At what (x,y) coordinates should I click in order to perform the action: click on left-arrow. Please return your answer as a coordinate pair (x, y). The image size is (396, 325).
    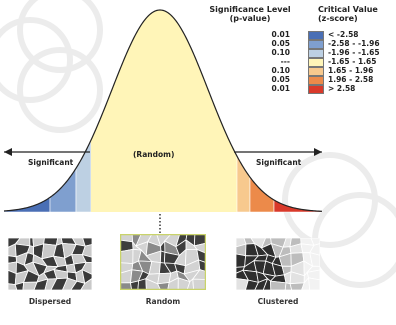
    Looking at the image, I should click on (47, 152).